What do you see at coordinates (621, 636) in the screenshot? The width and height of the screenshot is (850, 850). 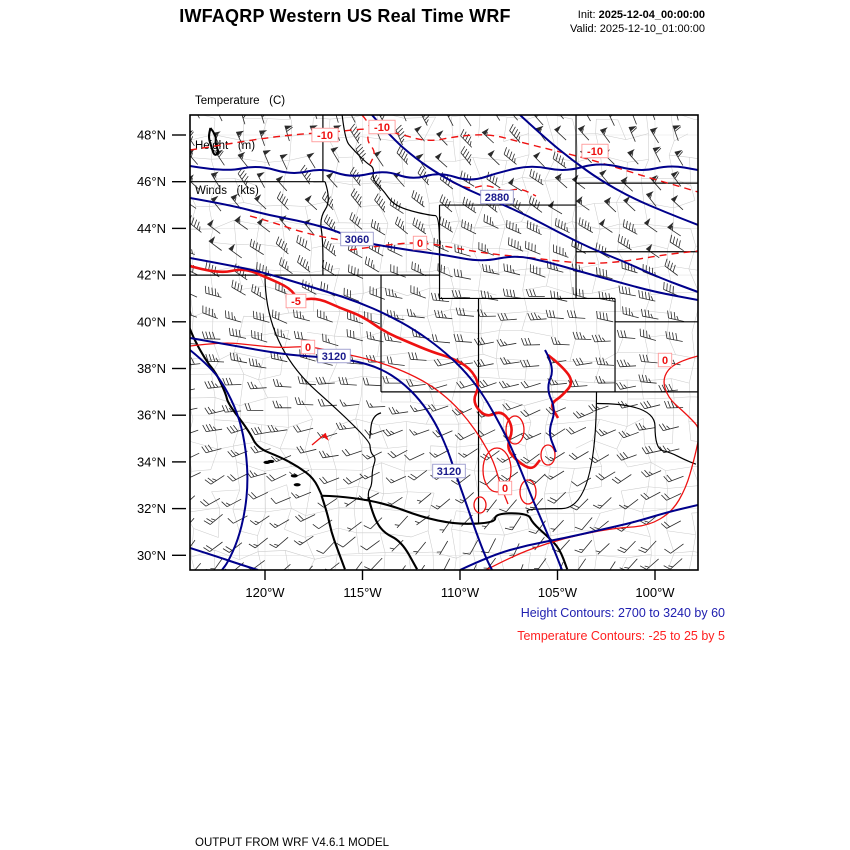 I see `temperature-contour-info: Temperature Contours: -25 to 25 by 5` at bounding box center [621, 636].